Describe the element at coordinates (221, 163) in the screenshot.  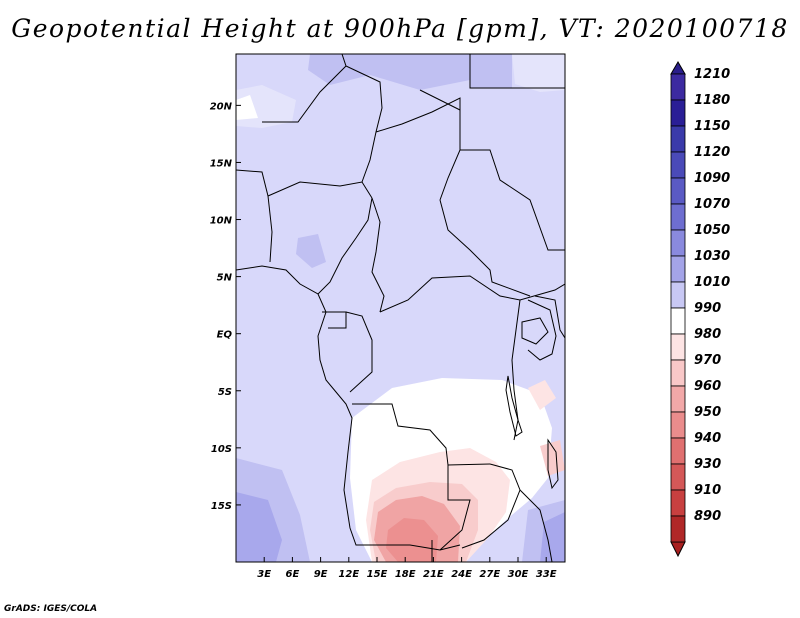
I see `lat-label: 15N` at that location.